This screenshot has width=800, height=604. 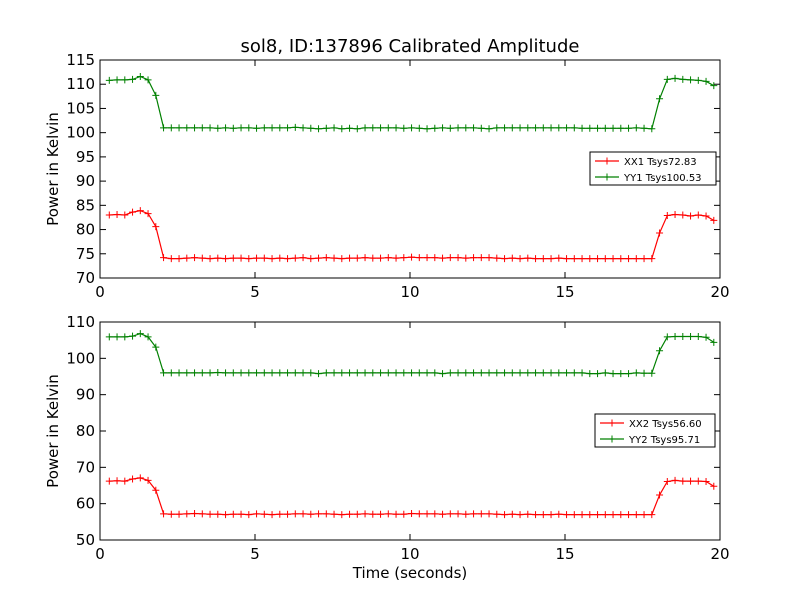 What do you see at coordinates (665, 424) in the screenshot?
I see `legend-label: XX2 Tsys56.60` at bounding box center [665, 424].